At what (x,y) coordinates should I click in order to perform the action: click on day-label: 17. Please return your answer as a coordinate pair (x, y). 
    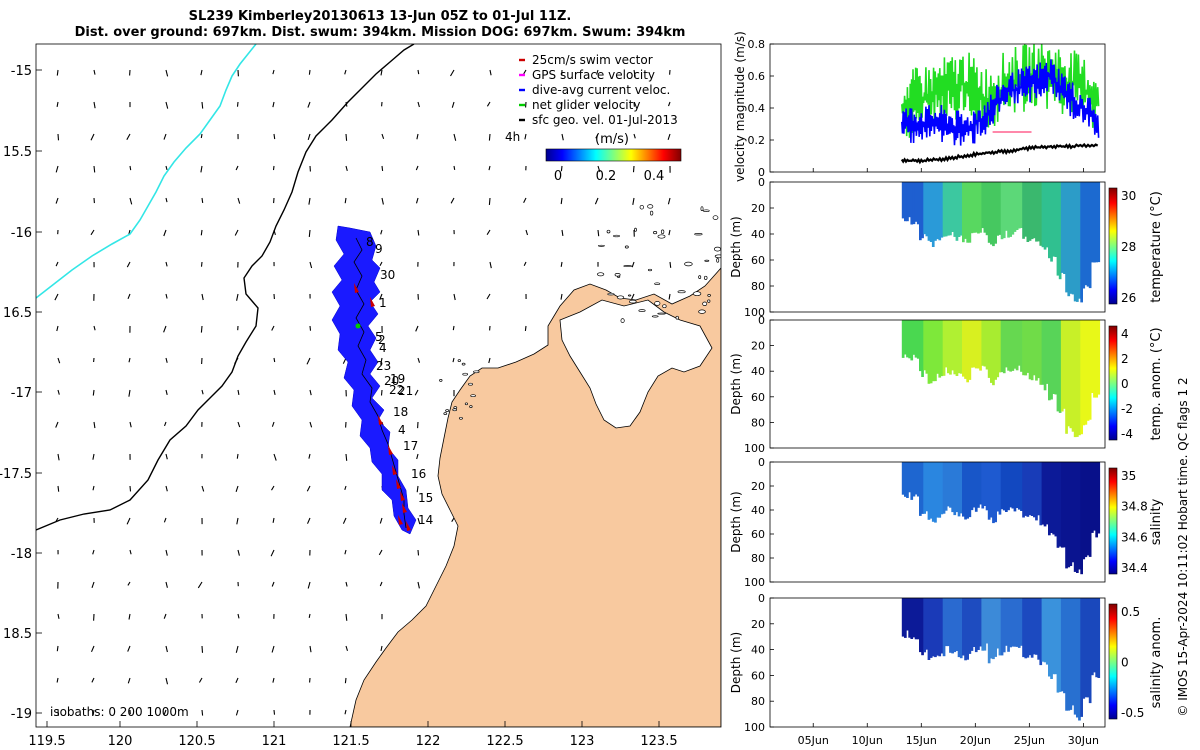
    Looking at the image, I should click on (410, 446).